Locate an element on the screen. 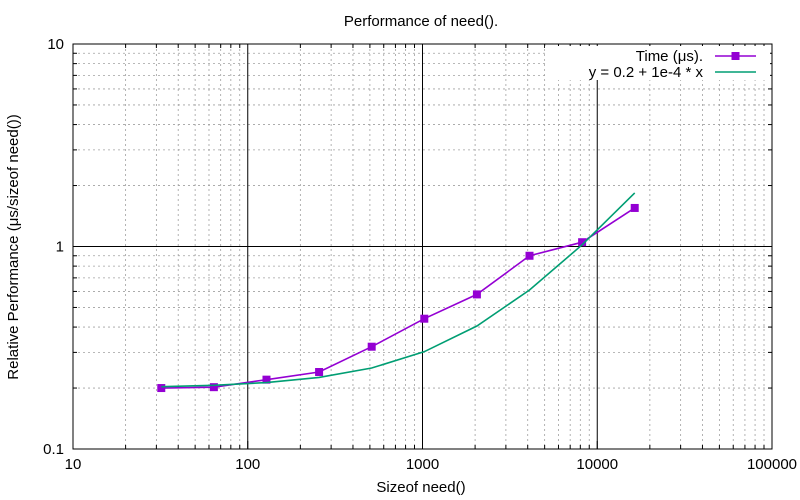 The width and height of the screenshot is (800, 500). legend-background is located at coordinates (657, 63).